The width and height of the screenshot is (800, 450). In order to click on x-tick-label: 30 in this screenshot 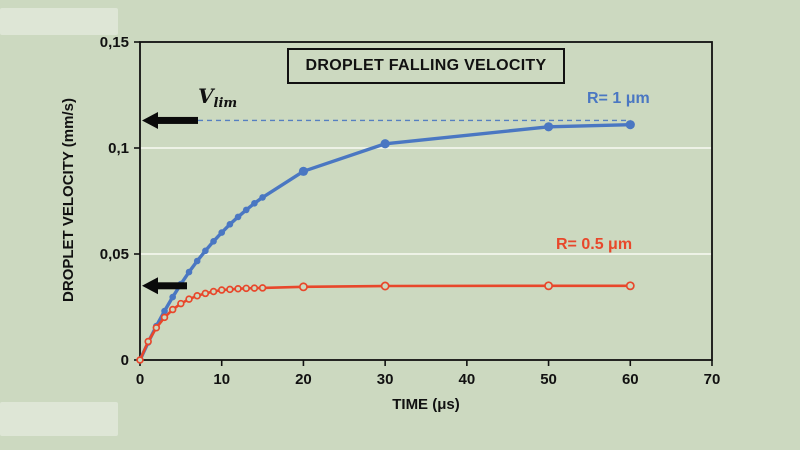, I will do `click(385, 379)`.